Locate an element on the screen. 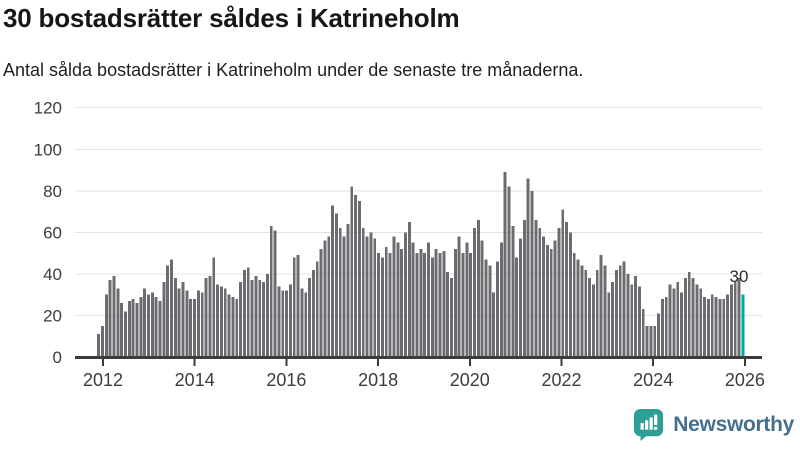  x-axis-label: 2016 is located at coordinates (286, 380).